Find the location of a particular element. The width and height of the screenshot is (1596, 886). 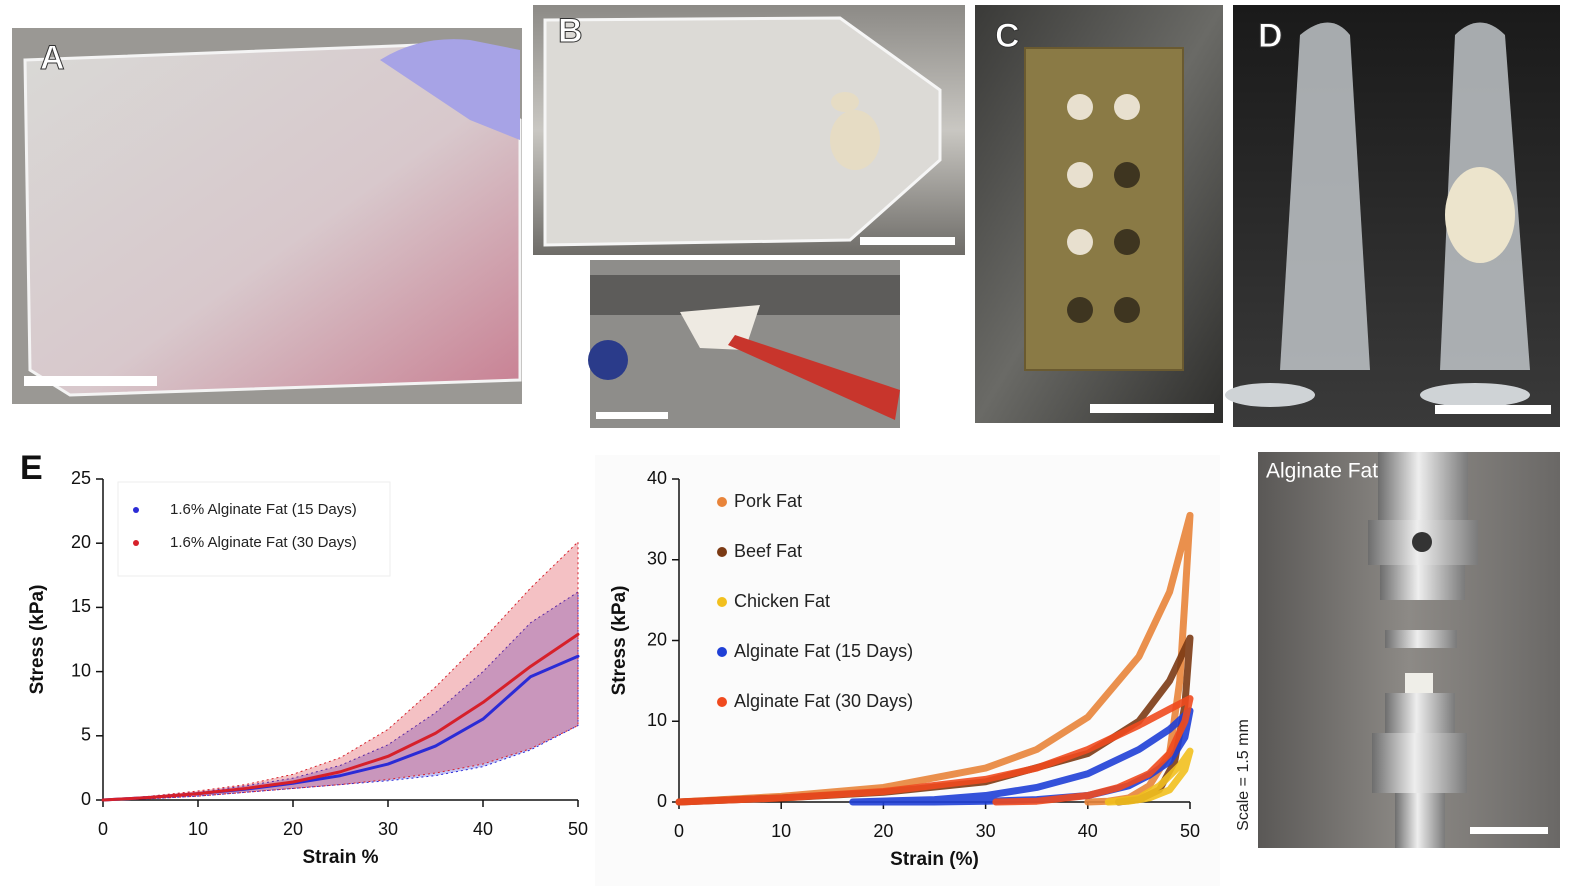

panel-label: A is located at coordinates (52, 58).